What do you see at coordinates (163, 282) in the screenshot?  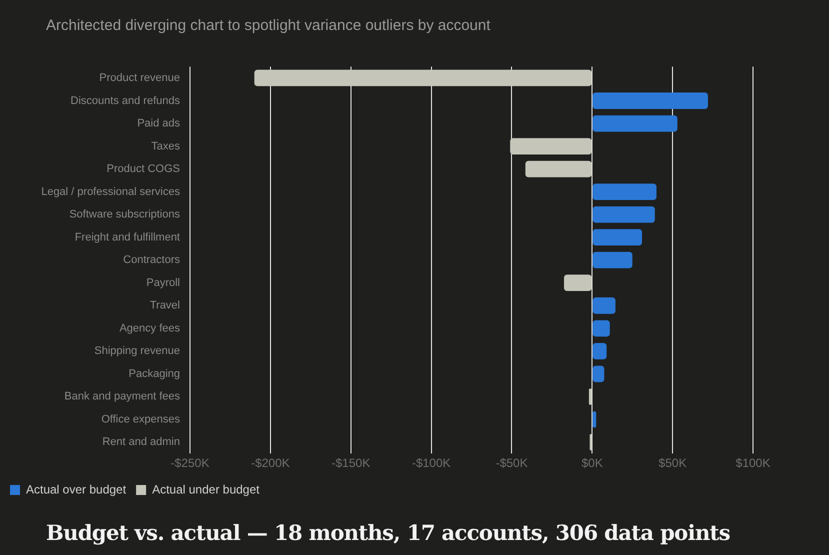 I see `y-tick-label: Payroll` at bounding box center [163, 282].